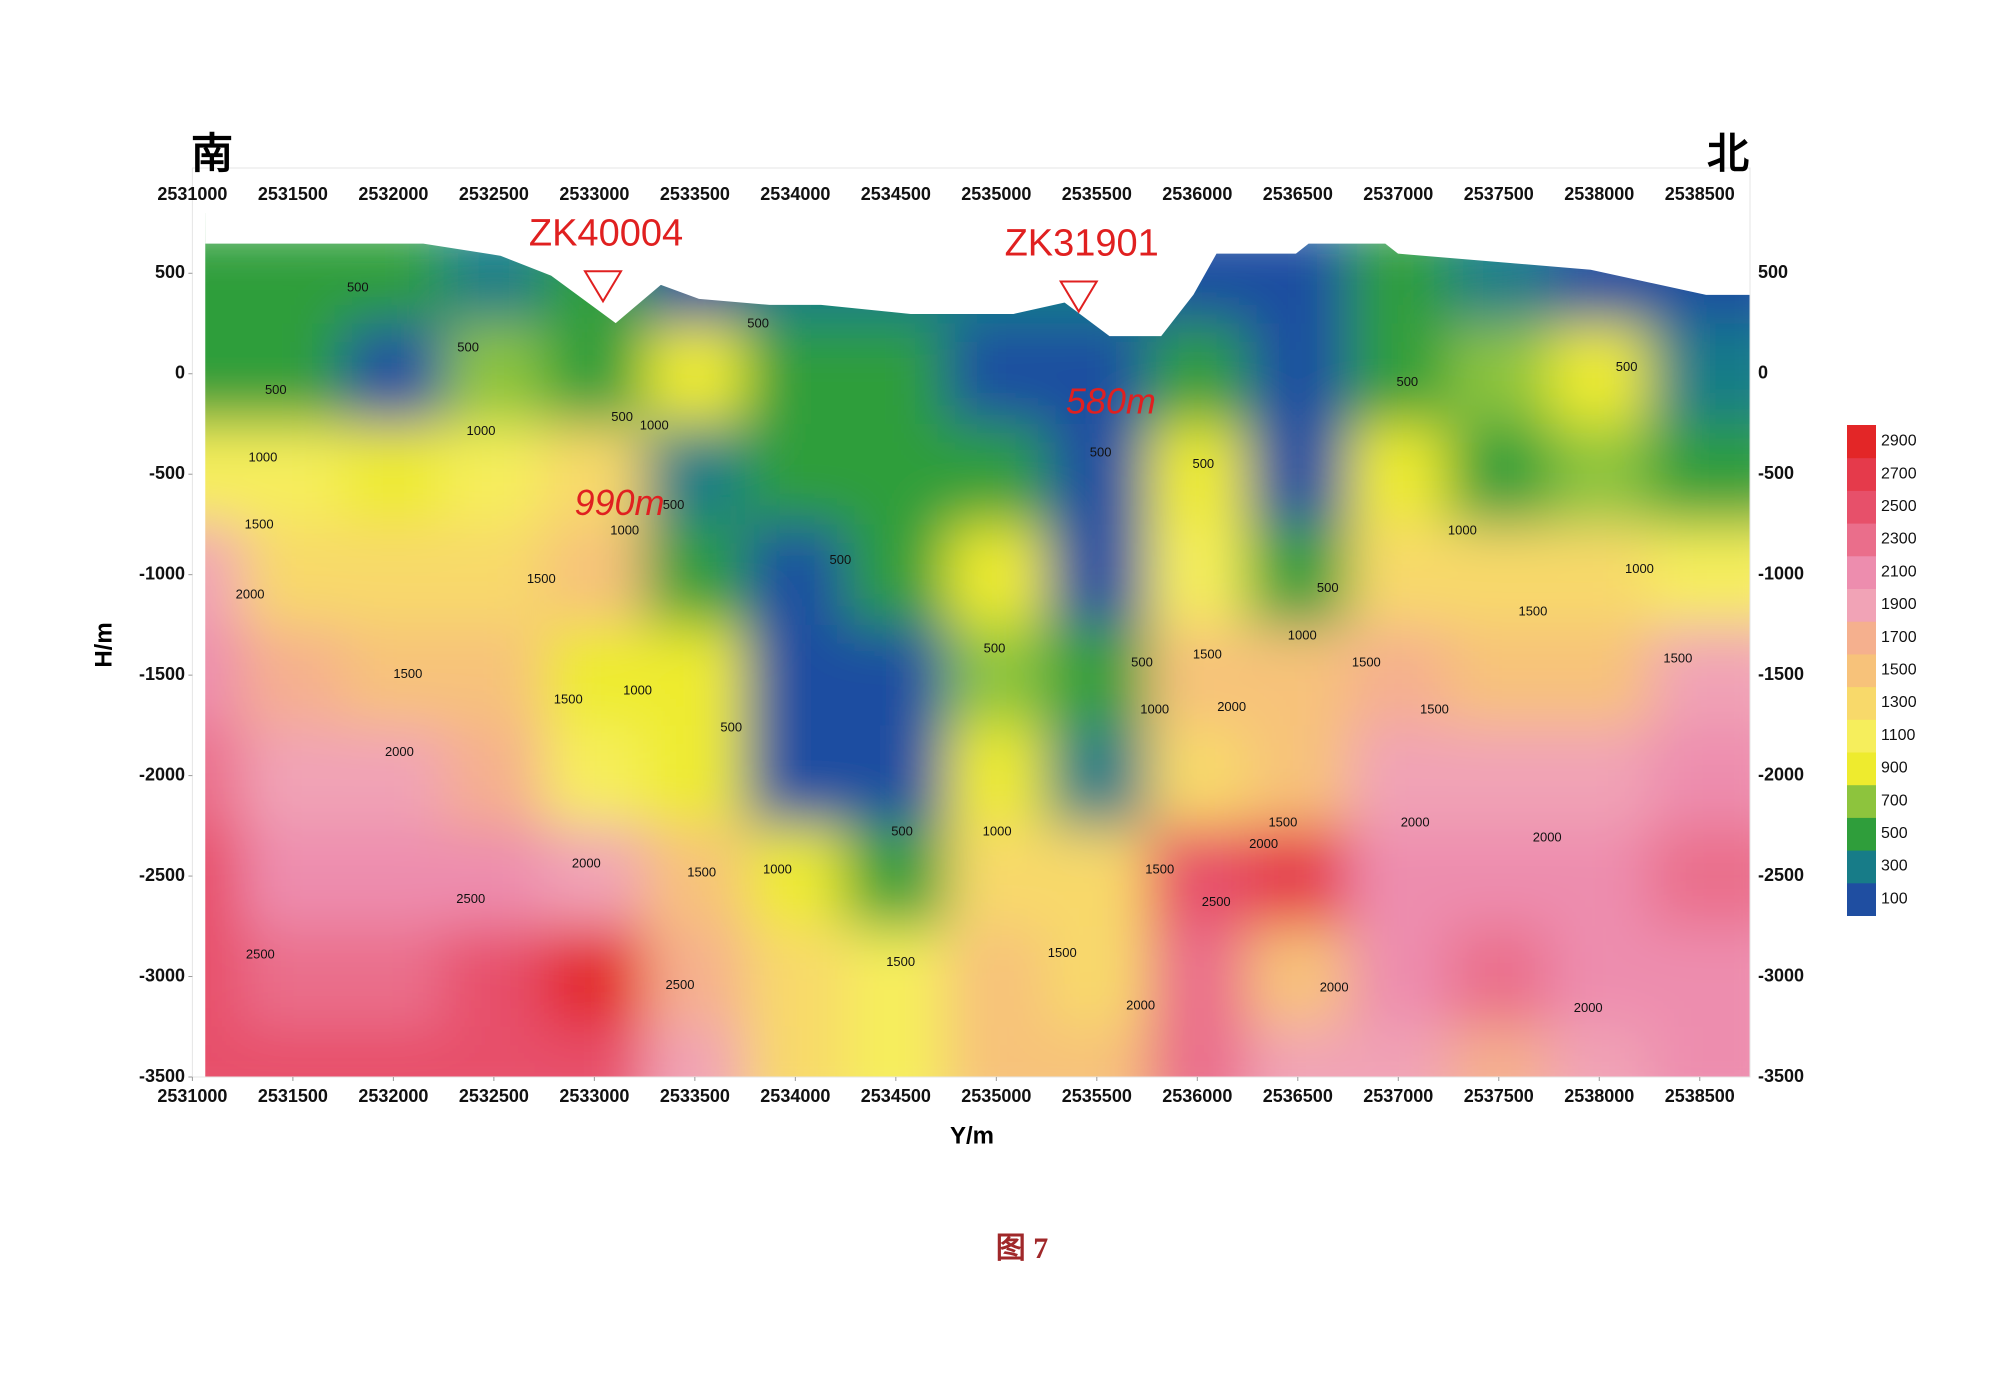  I want to click on x-tick-label-top: 2538000, so click(1599, 194).